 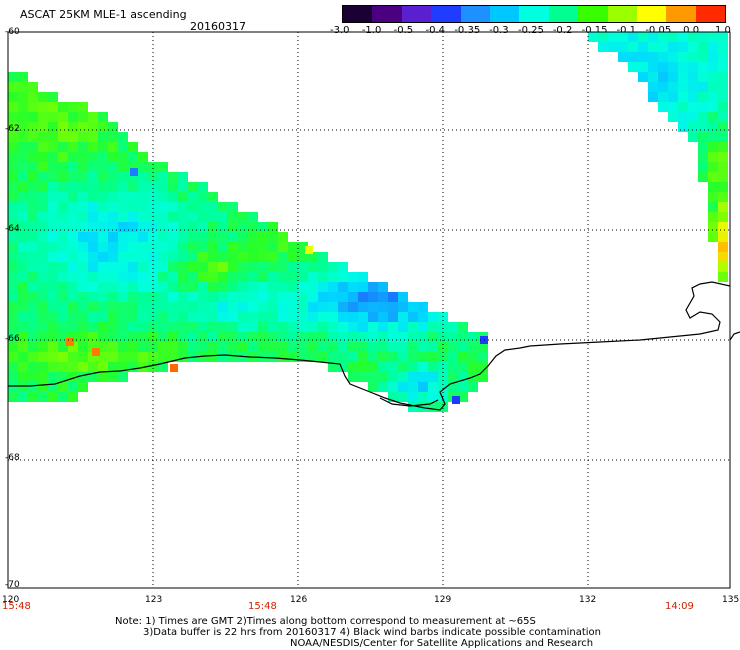 What do you see at coordinates (681, 14) in the screenshot?
I see `colorbar-swatch` at bounding box center [681, 14].